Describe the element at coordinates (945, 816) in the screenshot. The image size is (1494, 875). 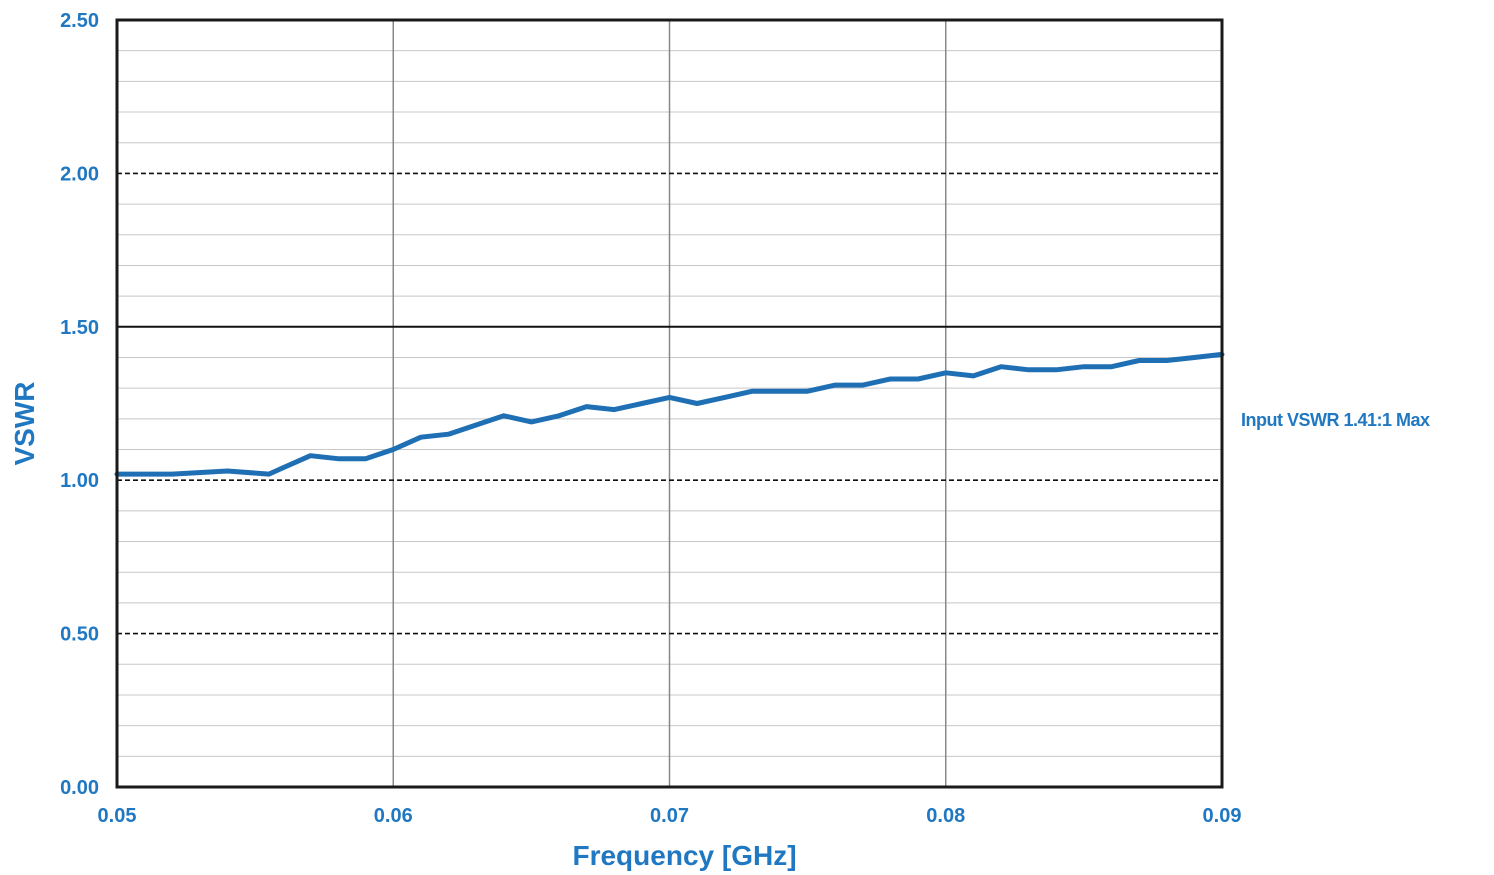
I see `x-tick-label: 0.08` at that location.